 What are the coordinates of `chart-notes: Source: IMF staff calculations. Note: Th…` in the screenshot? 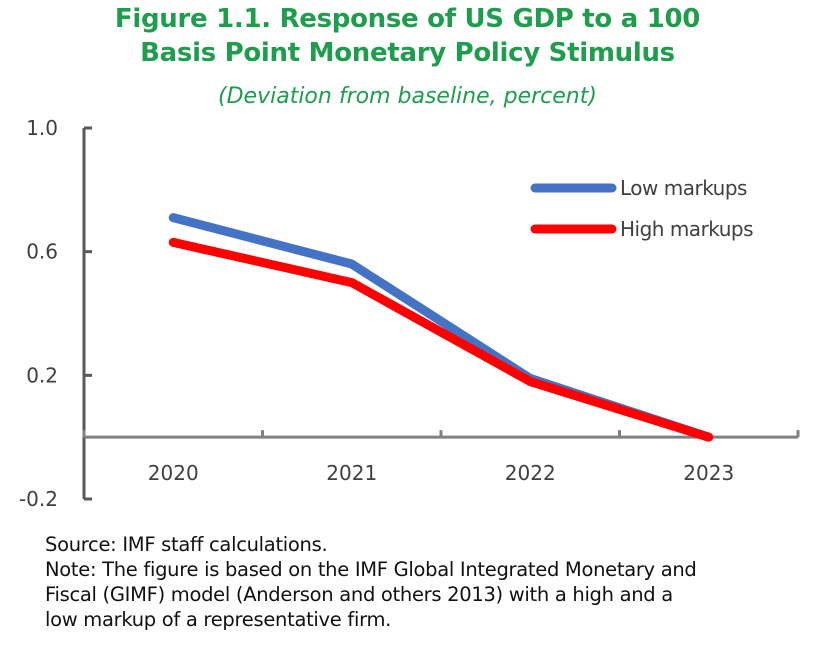 It's located at (430, 582).